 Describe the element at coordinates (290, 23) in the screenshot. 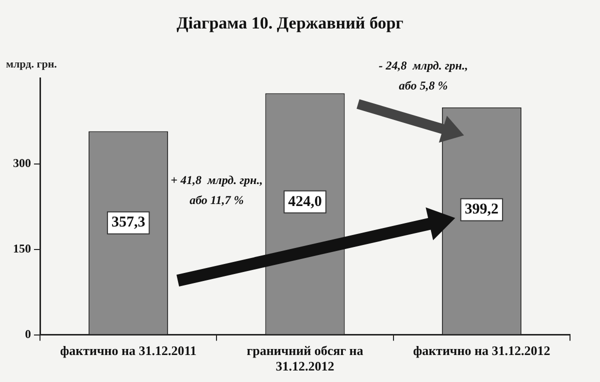

I see `chart-title: Діаграма 10. Державний борг` at that location.